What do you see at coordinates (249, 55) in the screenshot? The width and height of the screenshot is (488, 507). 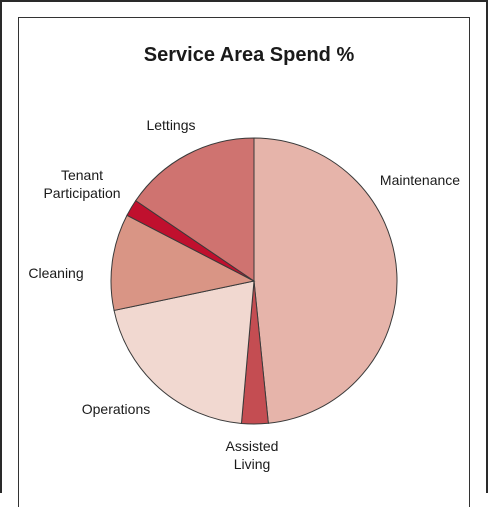 I see `chart-title: Service Area Spend %` at bounding box center [249, 55].